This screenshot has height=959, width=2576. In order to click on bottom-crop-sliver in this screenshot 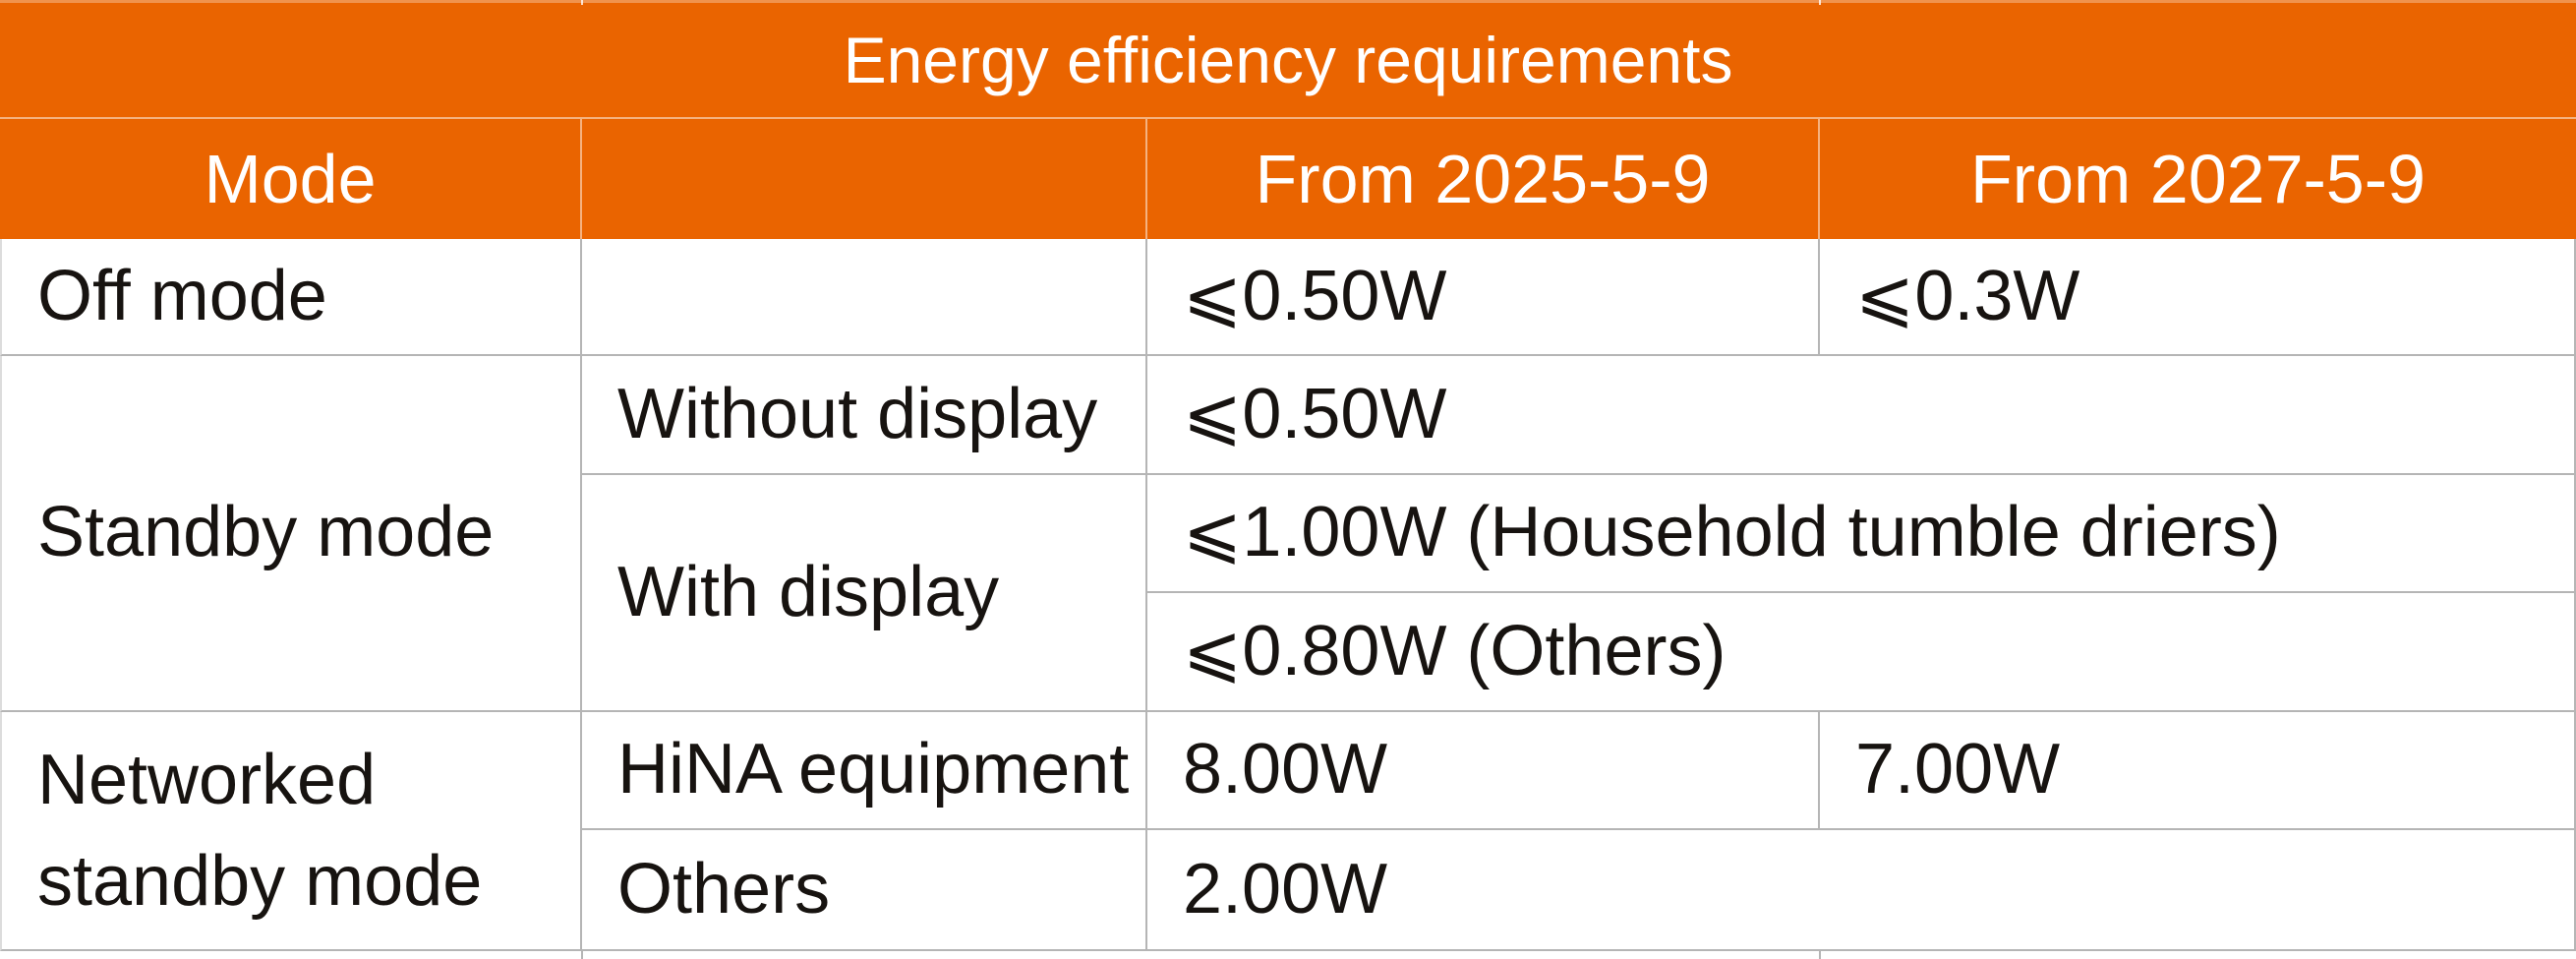, I will do `click(1288, 955)`.